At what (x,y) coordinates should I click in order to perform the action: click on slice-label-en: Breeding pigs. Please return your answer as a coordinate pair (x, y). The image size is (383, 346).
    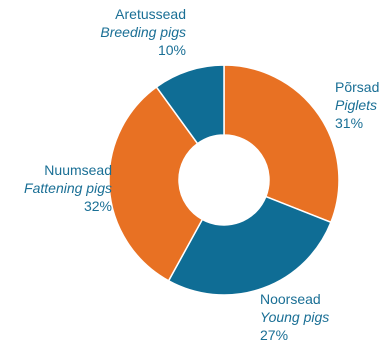
    Looking at the image, I should click on (143, 32).